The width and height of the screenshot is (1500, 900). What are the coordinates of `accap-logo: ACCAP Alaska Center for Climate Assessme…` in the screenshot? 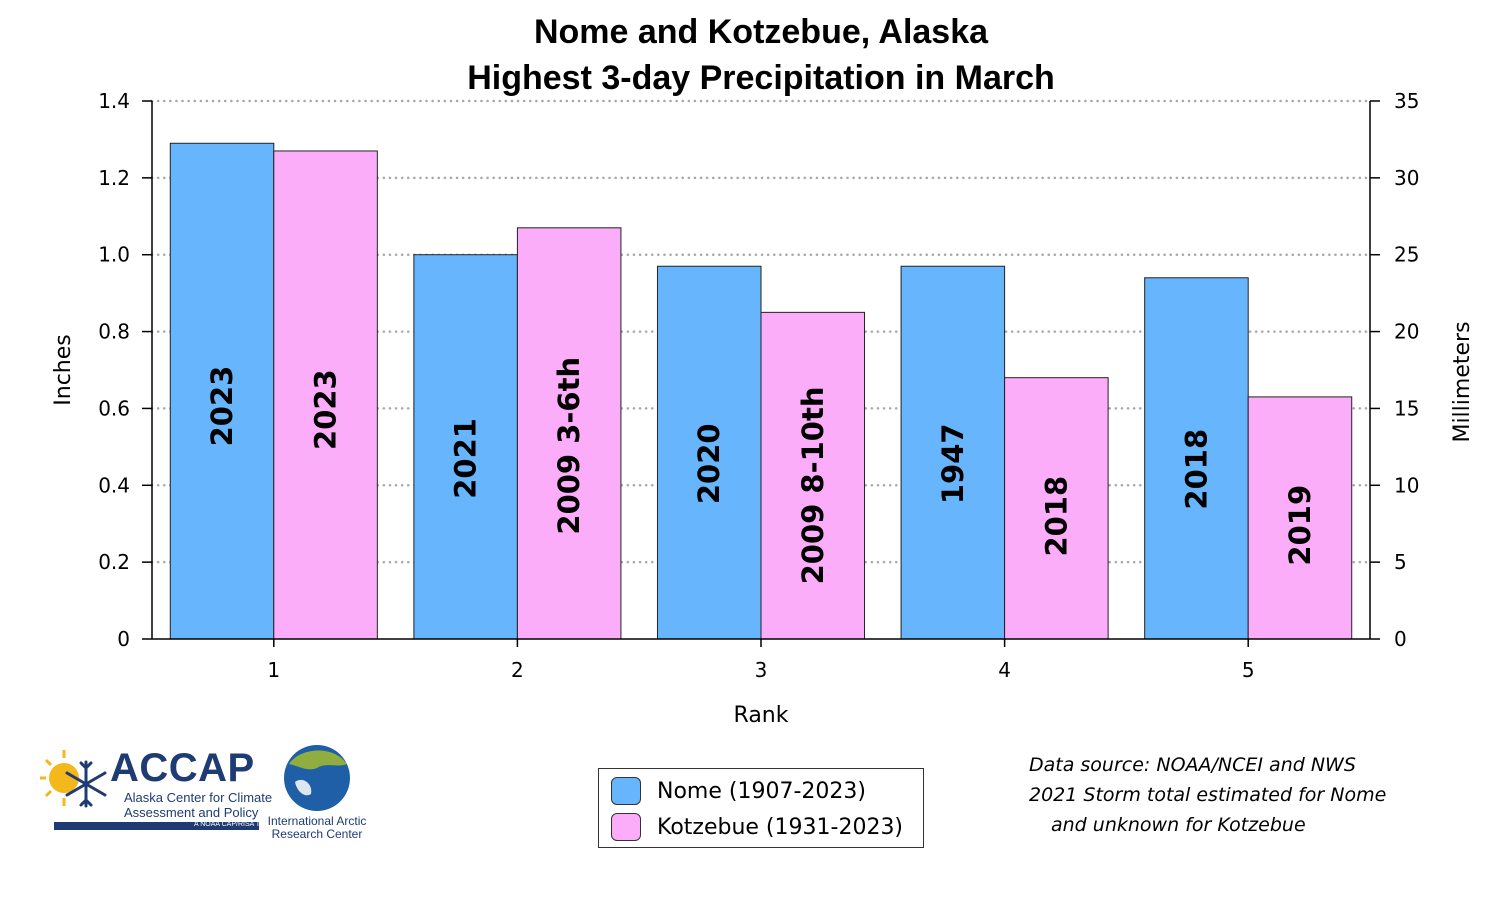 It's located at (155, 789).